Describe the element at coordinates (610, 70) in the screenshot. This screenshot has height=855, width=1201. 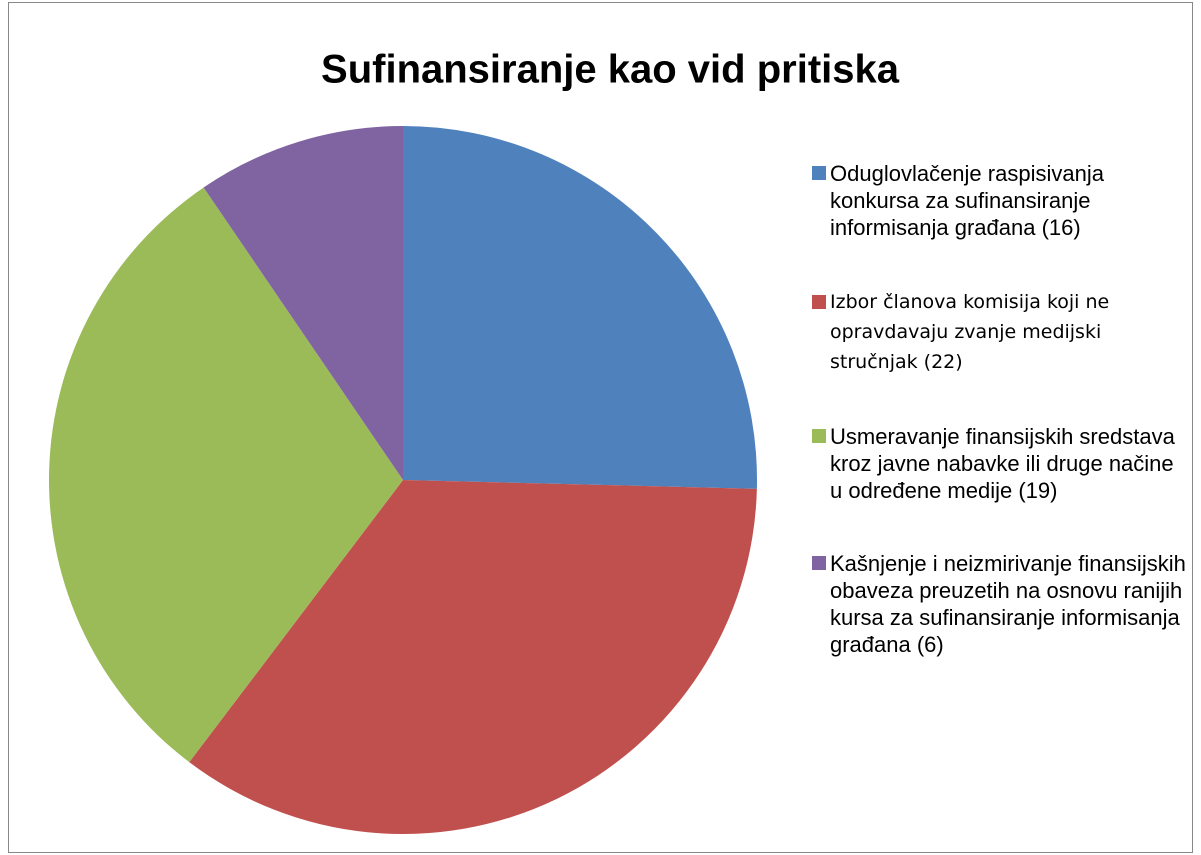
I see `chart-title: Sufinansiranje kao vid pritiska` at that location.